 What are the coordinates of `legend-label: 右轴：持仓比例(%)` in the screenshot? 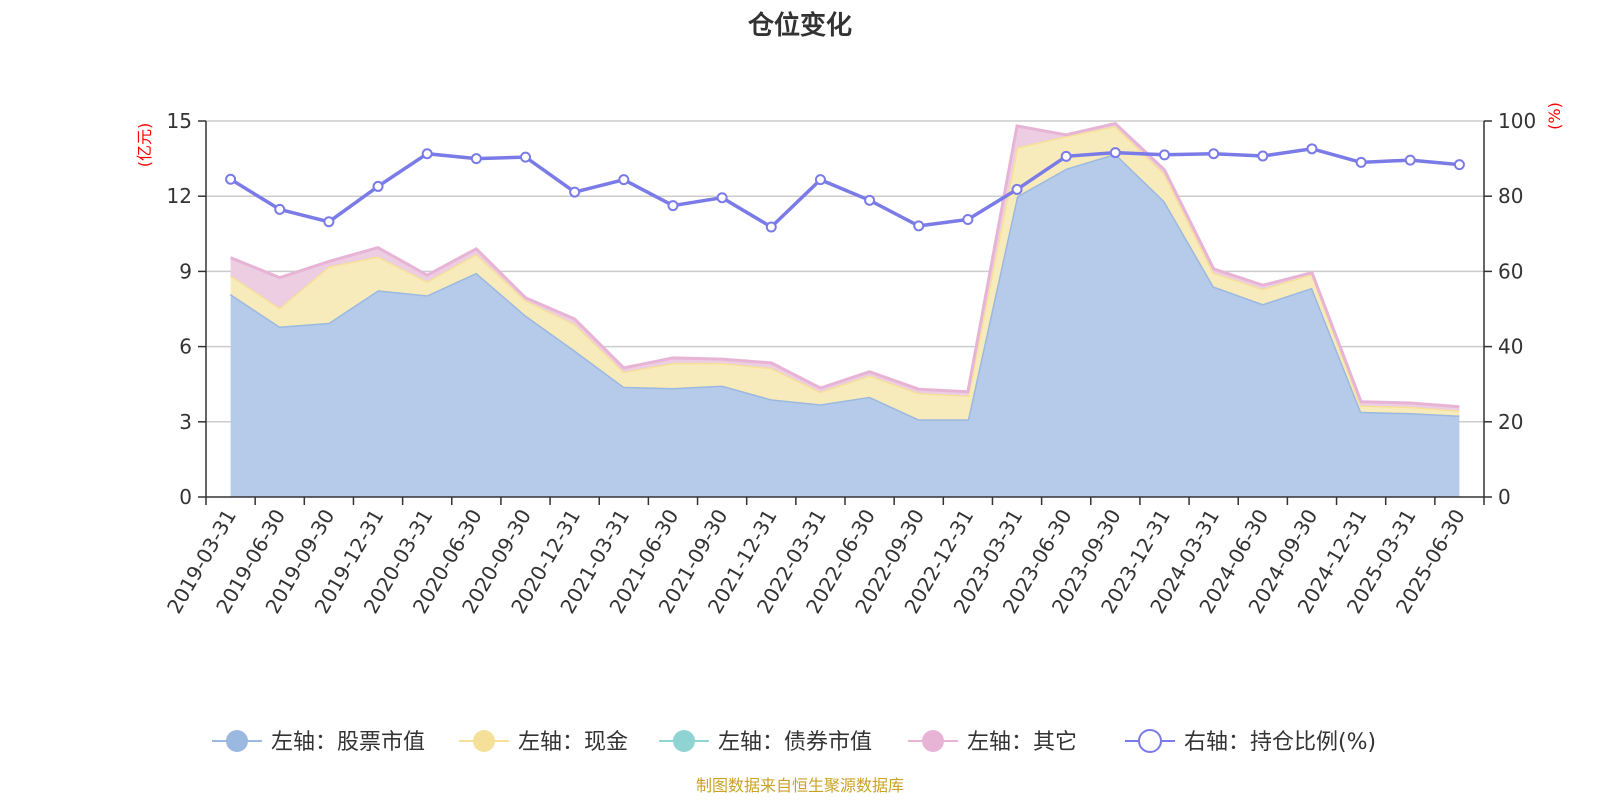 It's located at (1280, 742).